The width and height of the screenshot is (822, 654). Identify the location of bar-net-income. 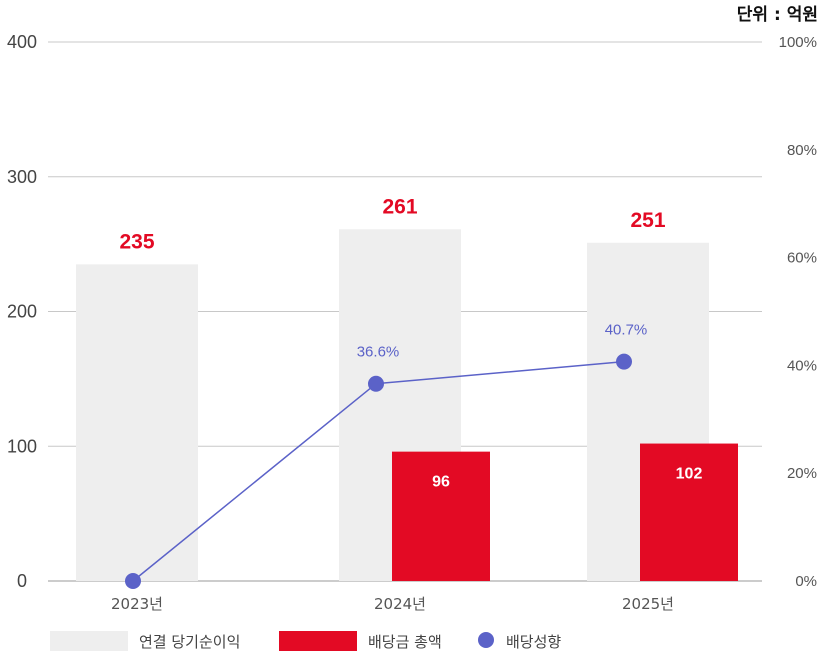
(137, 422).